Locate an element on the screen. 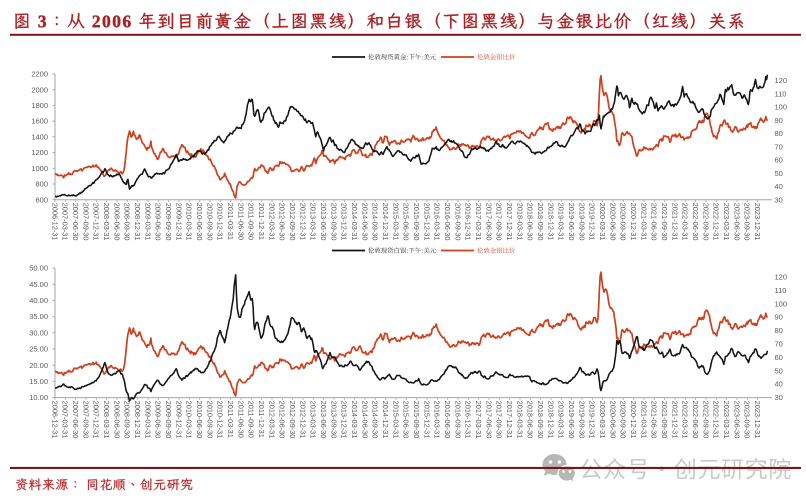 The height and width of the screenshot is (500, 806). svg-text: 2009-06-30 is located at coordinates (158, 222).